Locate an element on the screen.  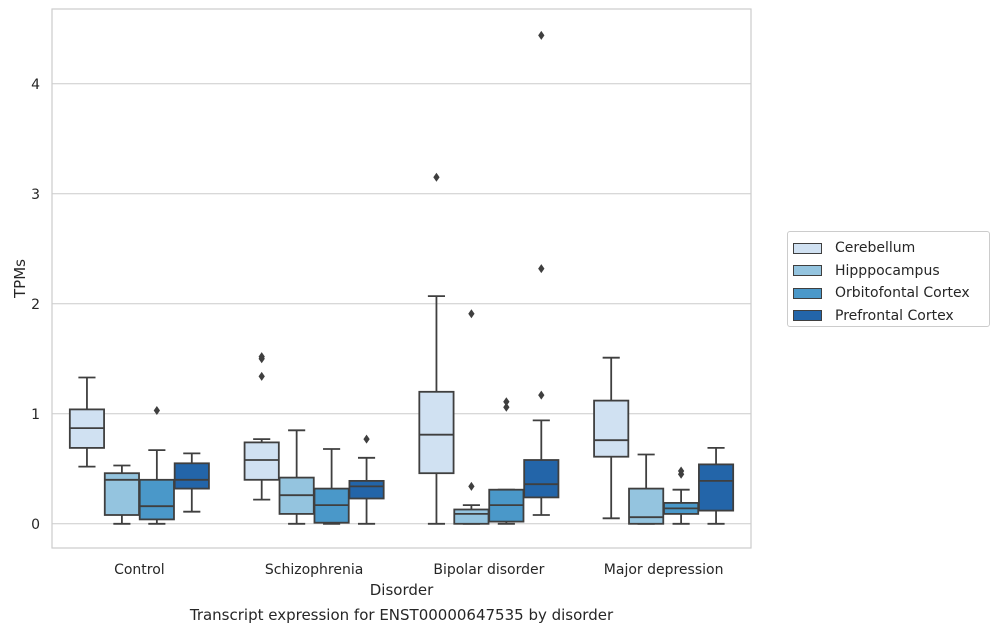
legend-label: Prefrontal Cortex is located at coordinates (894, 315).